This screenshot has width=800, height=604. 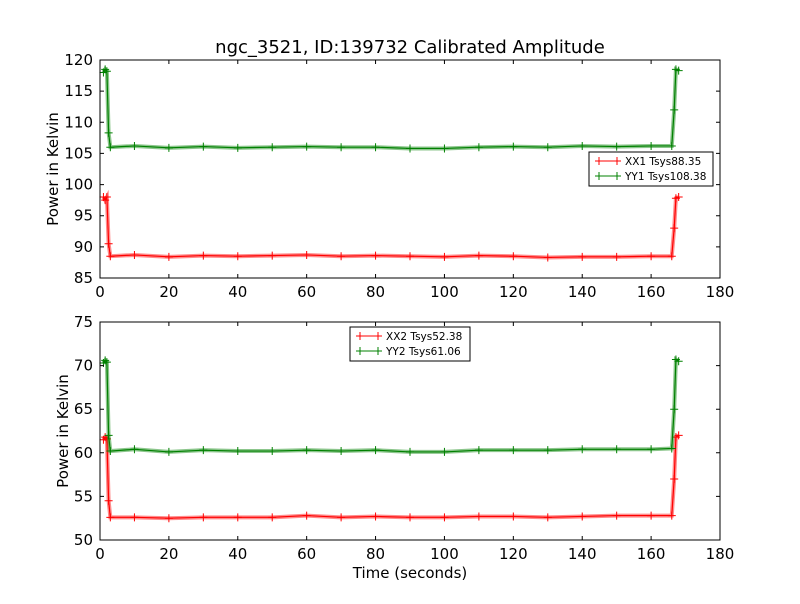 What do you see at coordinates (663, 162) in the screenshot?
I see `legend-label: XX1 Tsys88.35` at bounding box center [663, 162].